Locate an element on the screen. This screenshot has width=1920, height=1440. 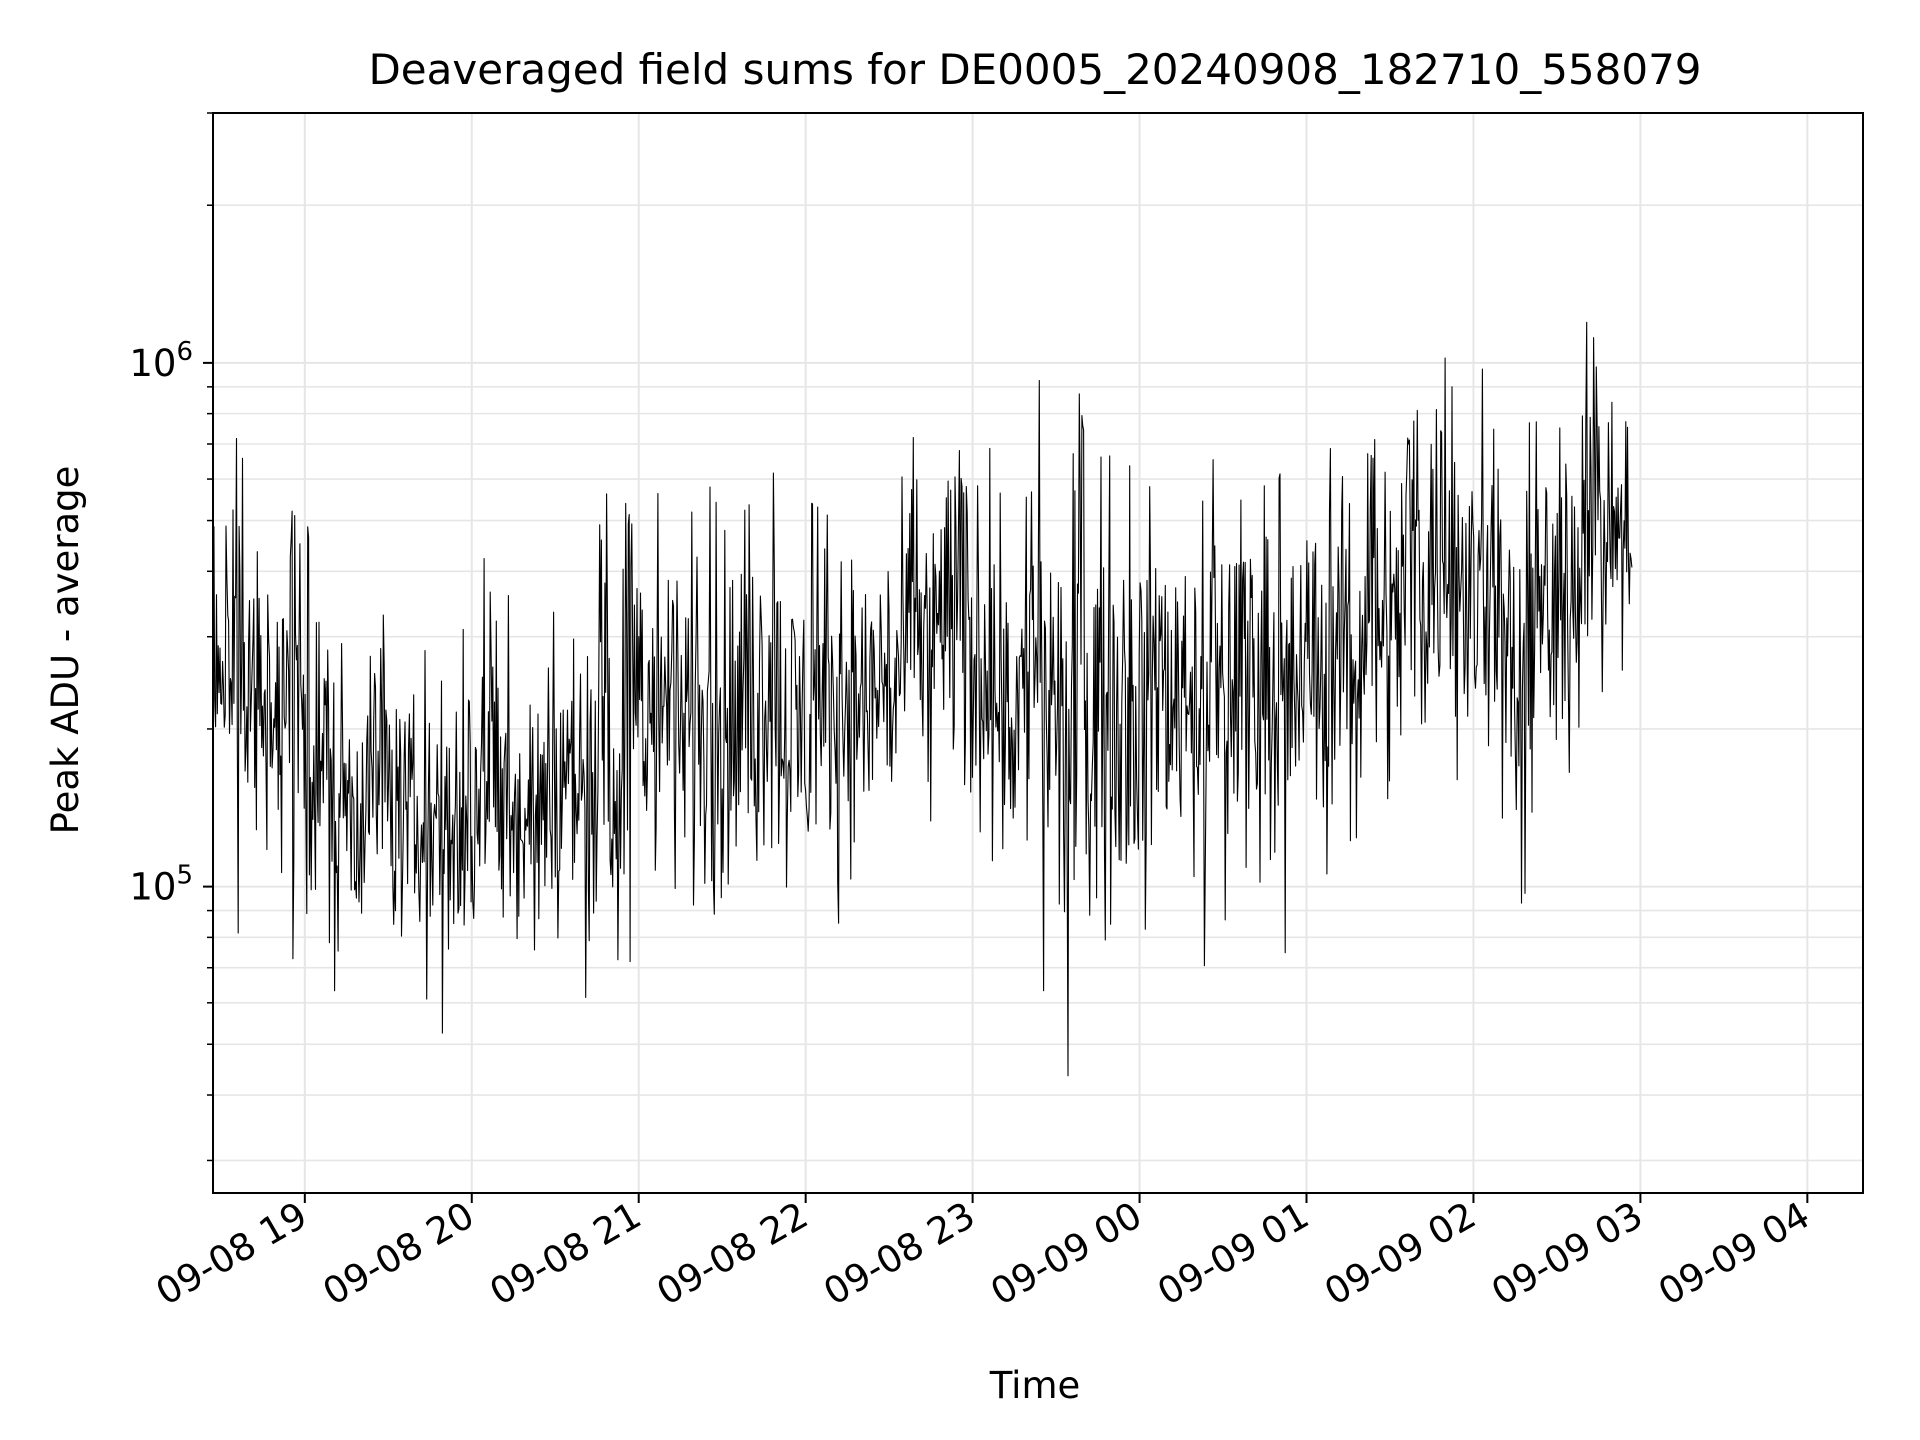
y-tick-label: 106 is located at coordinates (161, 361).